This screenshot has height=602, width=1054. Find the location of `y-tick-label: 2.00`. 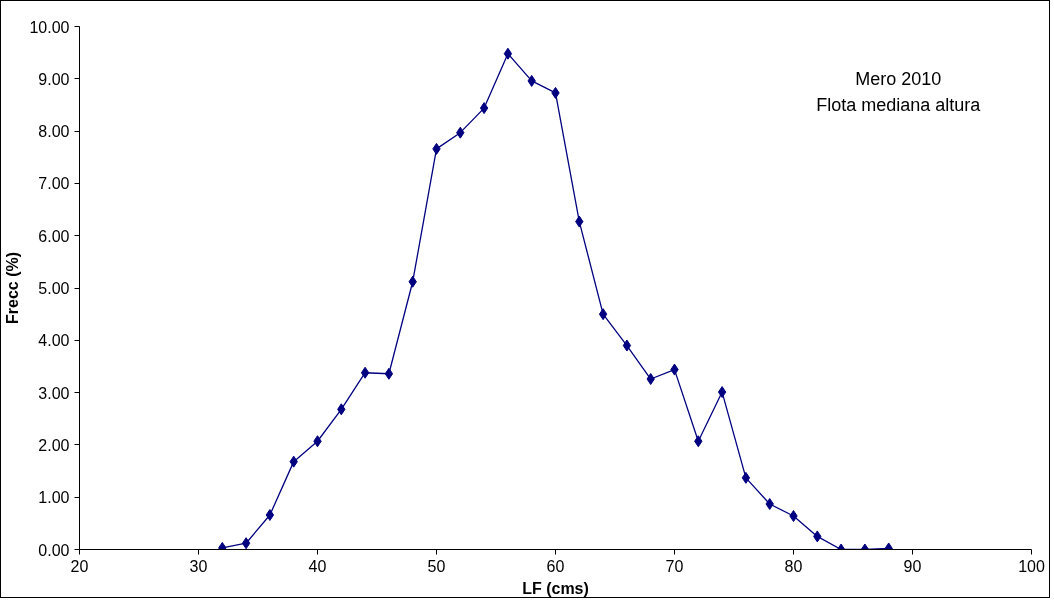

y-tick-label: 2.00 is located at coordinates (54, 445).